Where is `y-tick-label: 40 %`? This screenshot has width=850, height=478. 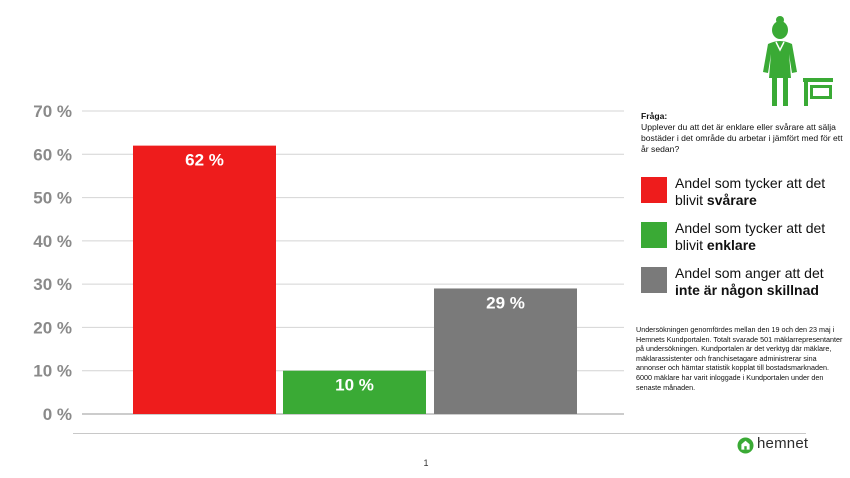
y-tick-label: 40 % is located at coordinates (52, 241).